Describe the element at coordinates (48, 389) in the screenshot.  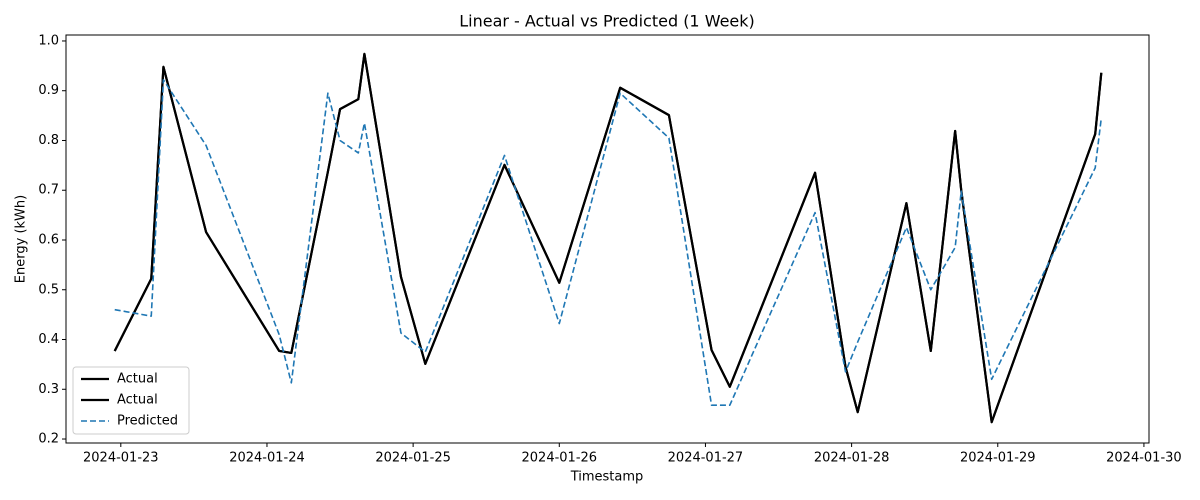
I see `y-tick-label: 0.3` at that location.